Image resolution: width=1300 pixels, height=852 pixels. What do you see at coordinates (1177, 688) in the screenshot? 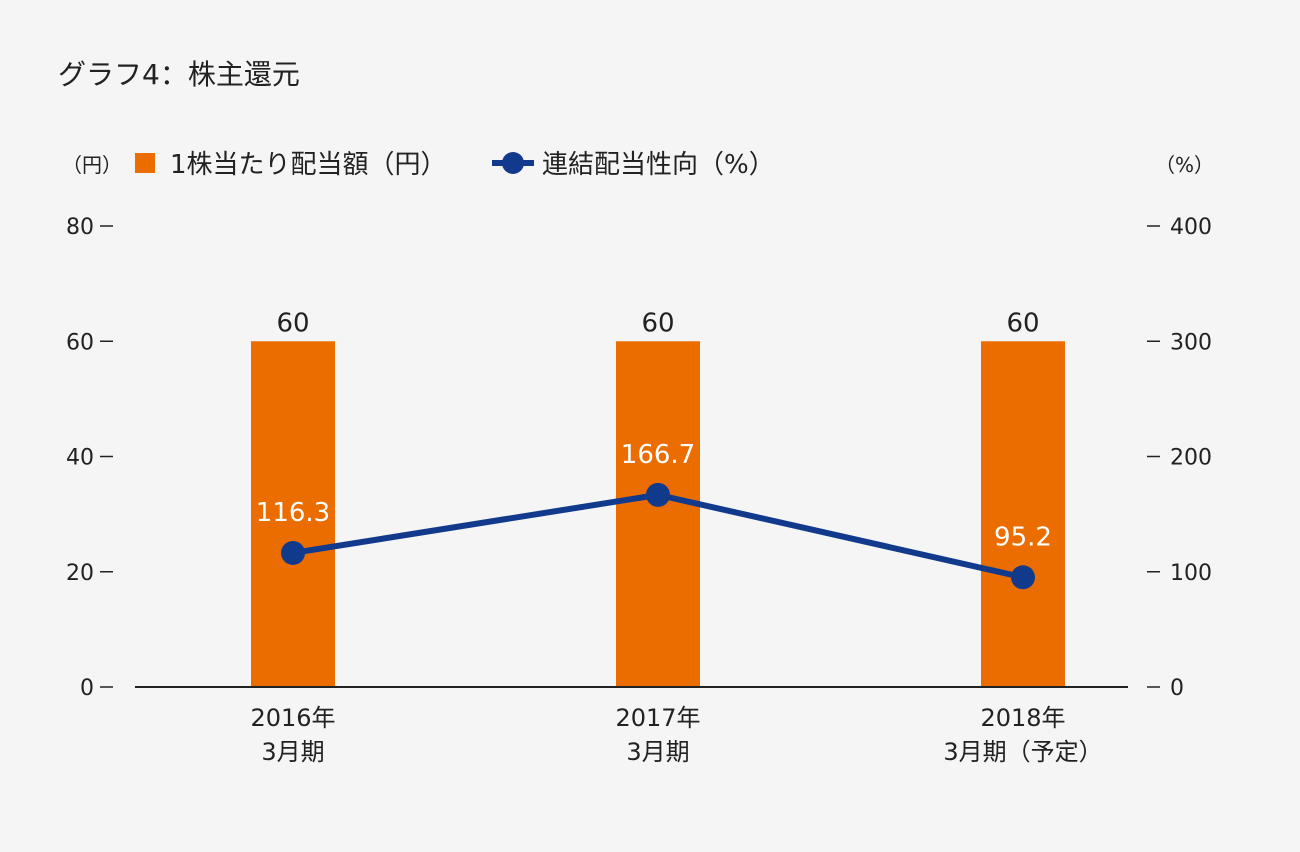
I see `right-axis-tick-label: 0` at bounding box center [1177, 688].